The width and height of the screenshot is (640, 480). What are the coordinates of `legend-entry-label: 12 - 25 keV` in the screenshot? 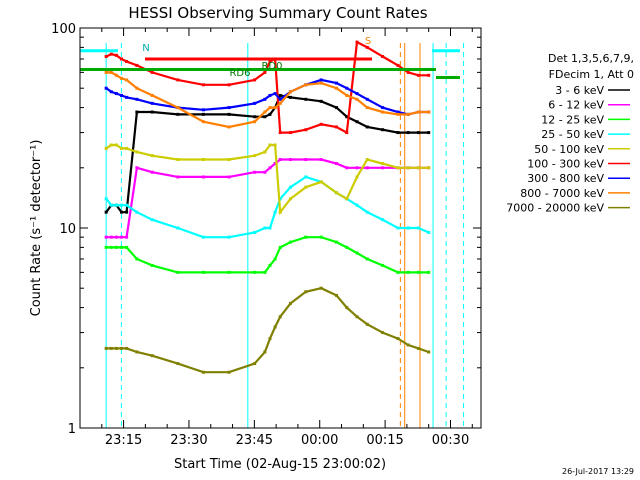 It's located at (572, 119).